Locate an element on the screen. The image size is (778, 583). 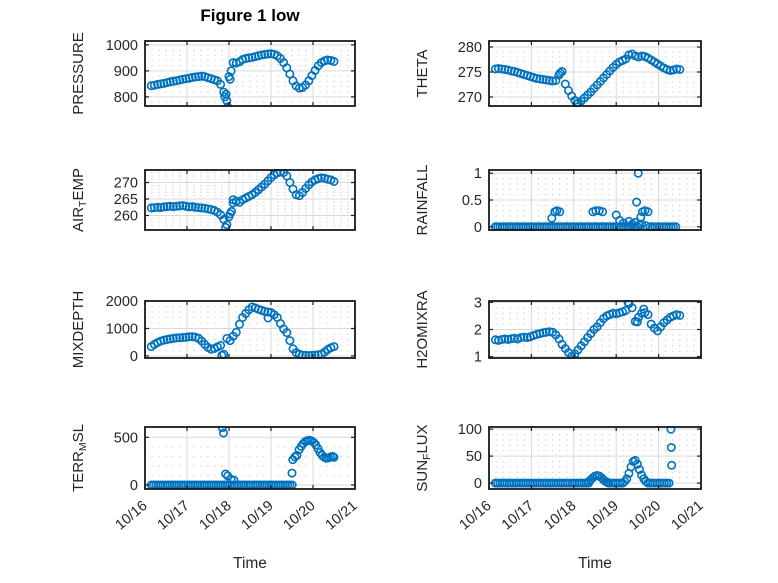
y-tick-label: 275 is located at coordinates (470, 73).